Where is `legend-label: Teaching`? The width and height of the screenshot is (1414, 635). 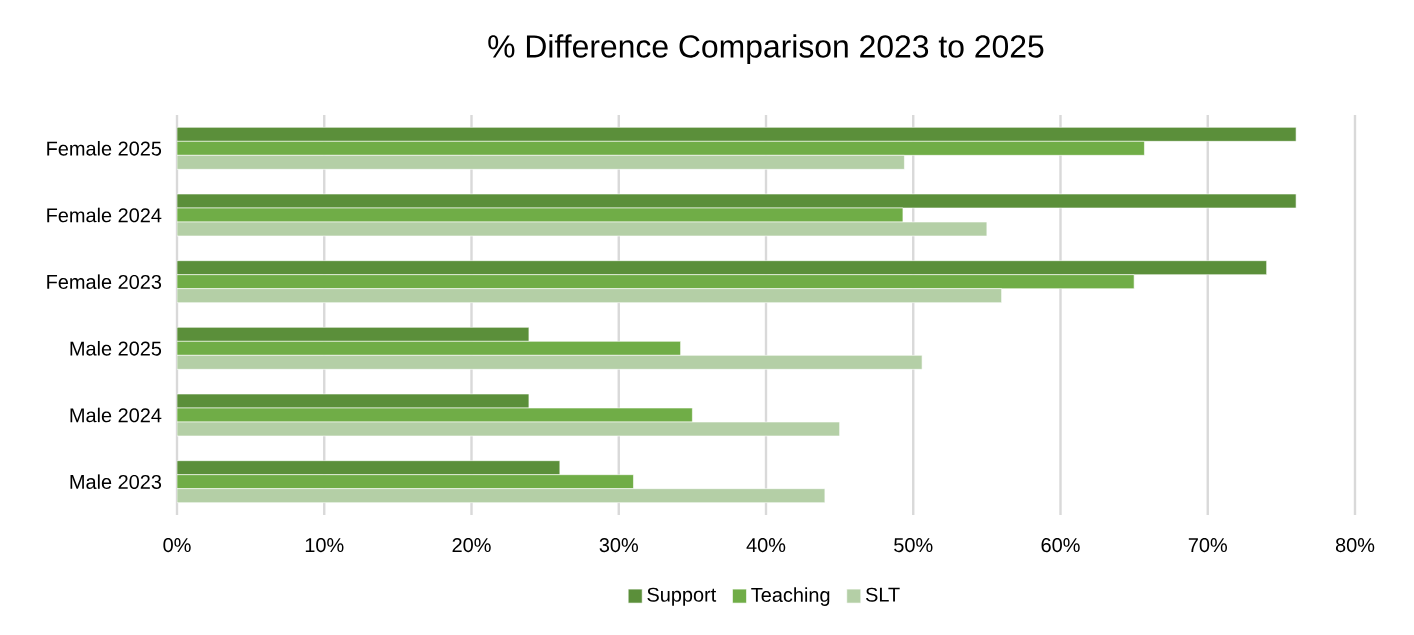
legend-label: Teaching is located at coordinates (790, 596).